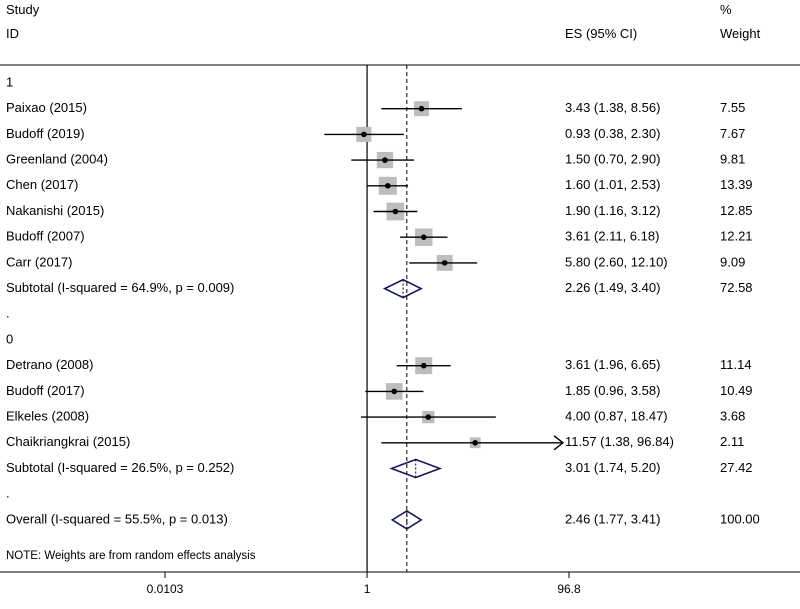 This screenshot has height=609, width=800. I want to click on study-label: Greenland (2004), so click(57, 159).